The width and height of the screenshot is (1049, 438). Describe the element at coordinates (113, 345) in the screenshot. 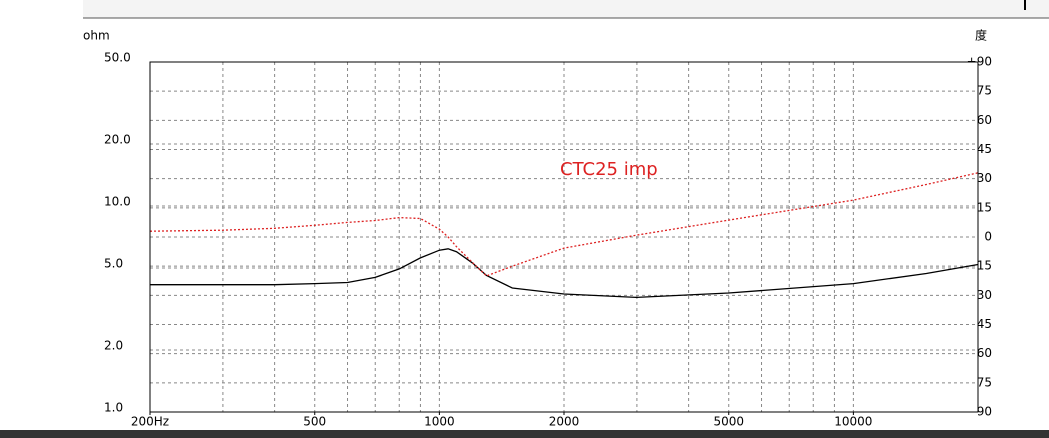

I see `y-tick-label: 2.0` at that location.